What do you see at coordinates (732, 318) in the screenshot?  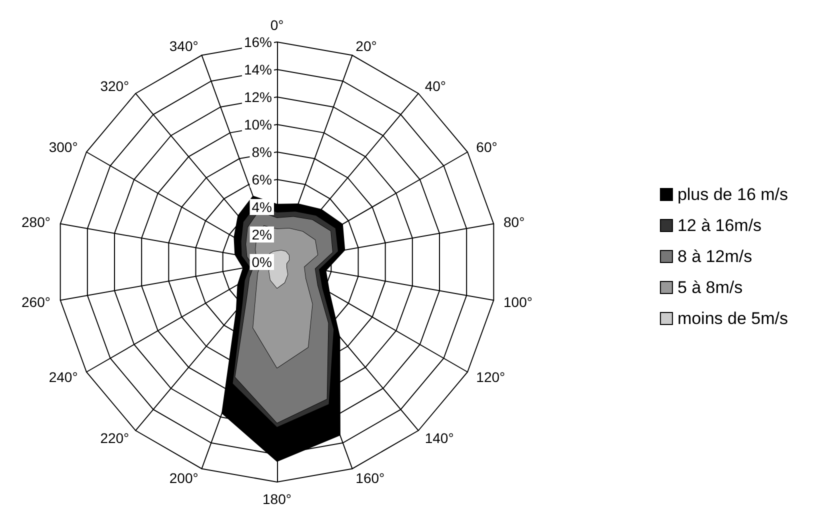 I see `legend-label: moins de 5m/s` at bounding box center [732, 318].